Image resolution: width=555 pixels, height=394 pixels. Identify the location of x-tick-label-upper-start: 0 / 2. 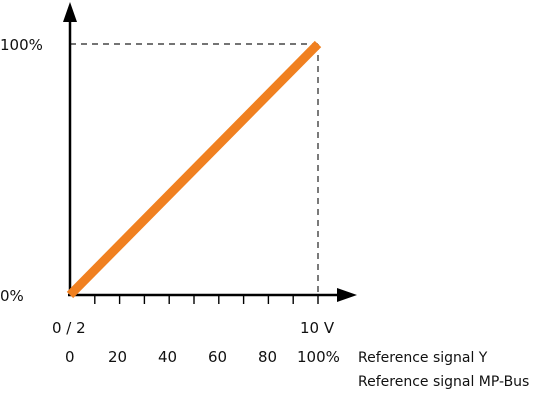
(69, 328).